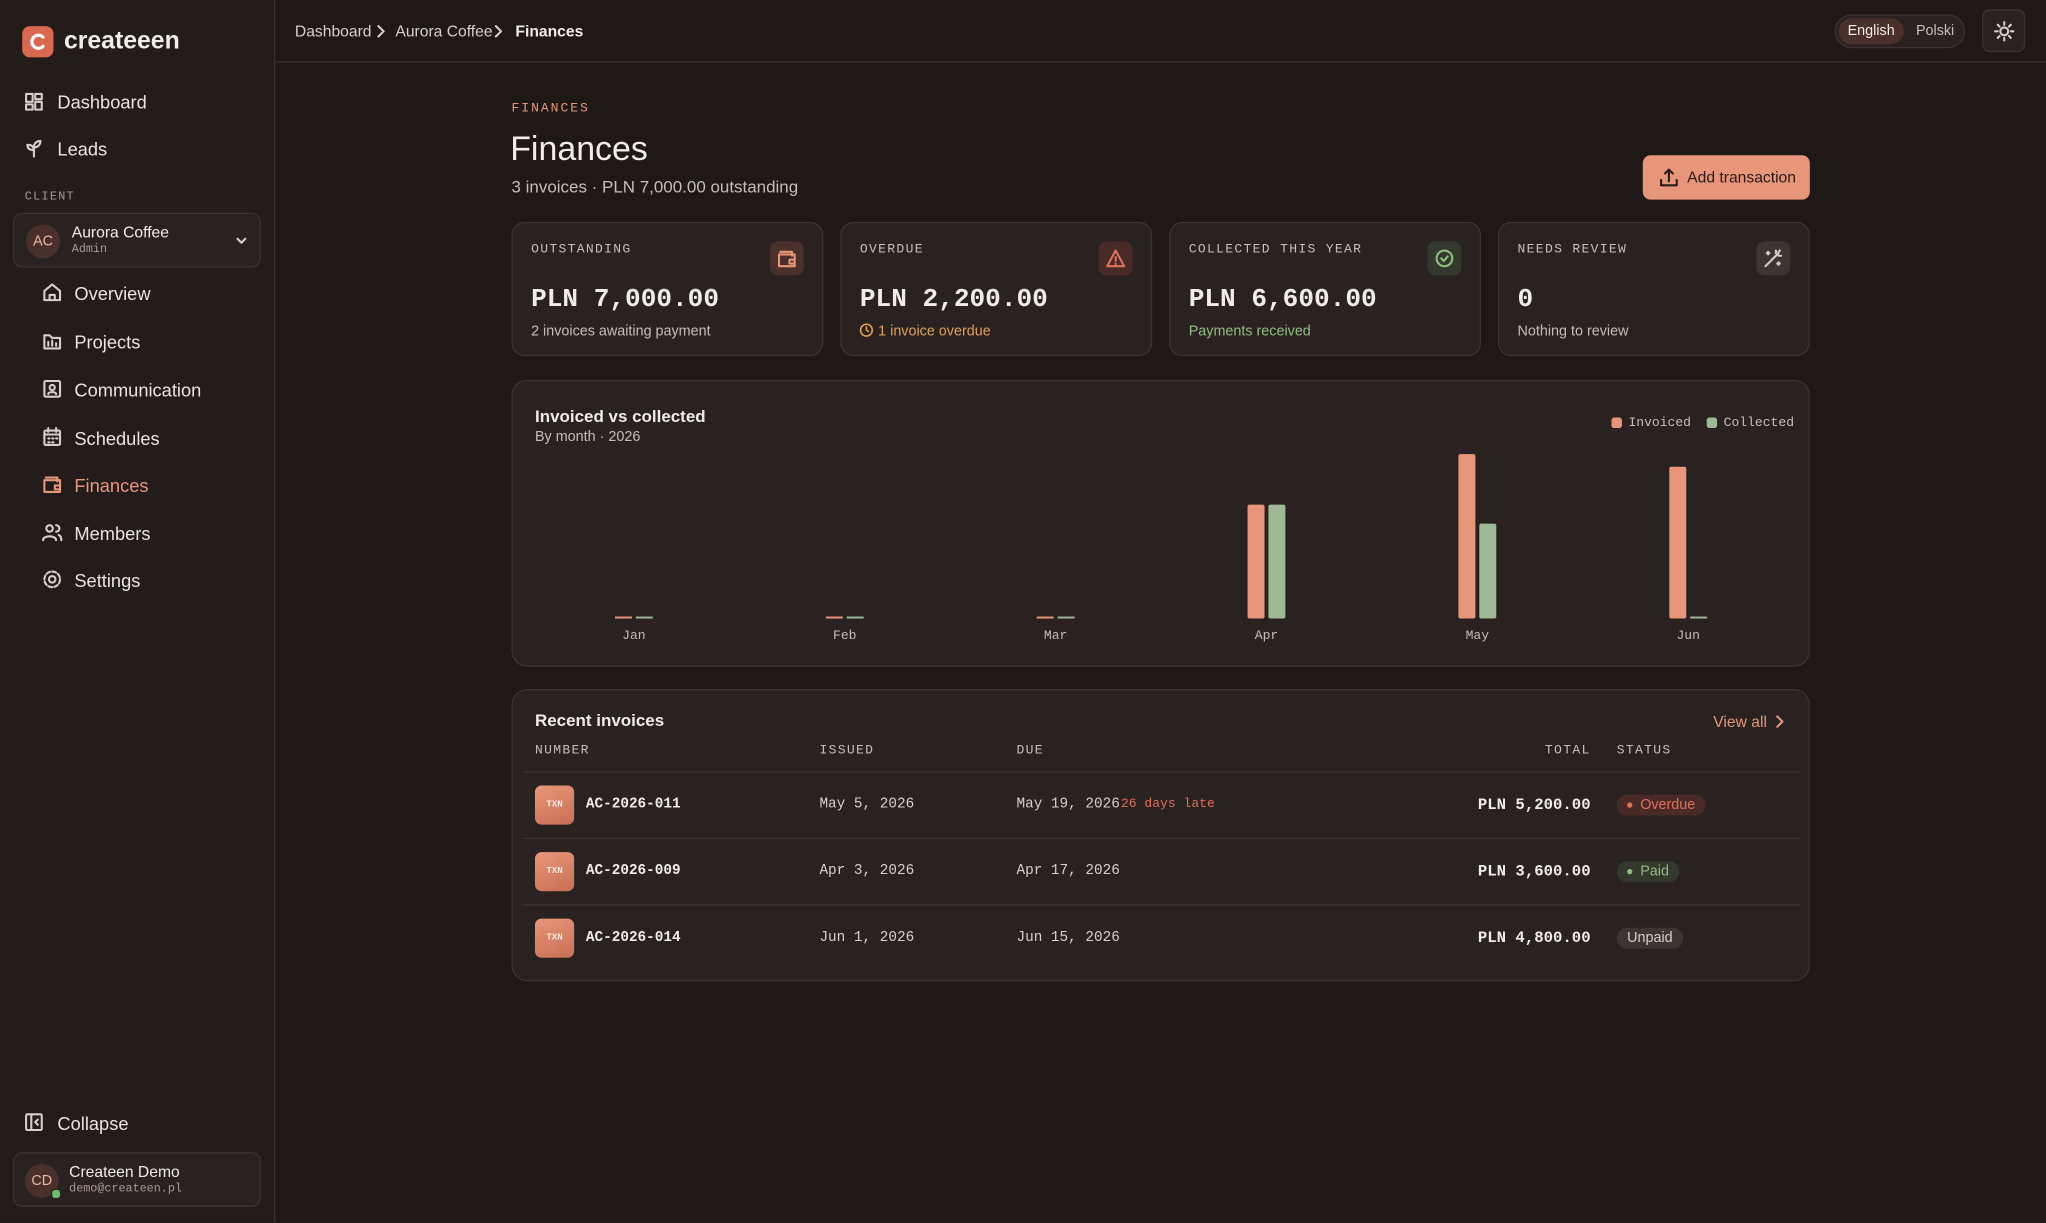 The image size is (2046, 1223). What do you see at coordinates (633, 871) in the screenshot?
I see `invoice-number: AC-2026-009` at bounding box center [633, 871].